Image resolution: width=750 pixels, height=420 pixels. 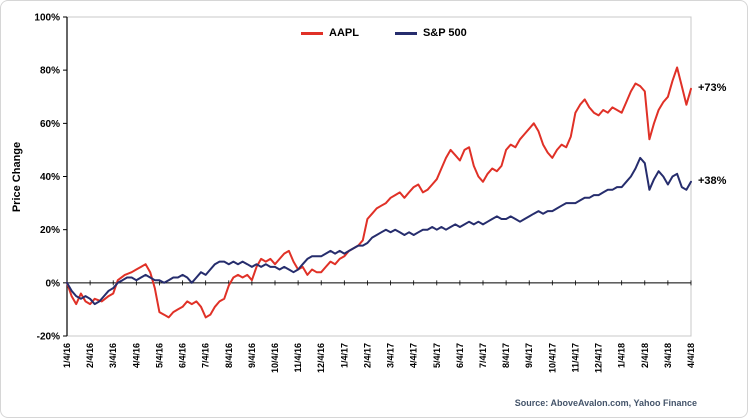 I want to click on svg-text: 7/4/16, so click(x=206, y=355).